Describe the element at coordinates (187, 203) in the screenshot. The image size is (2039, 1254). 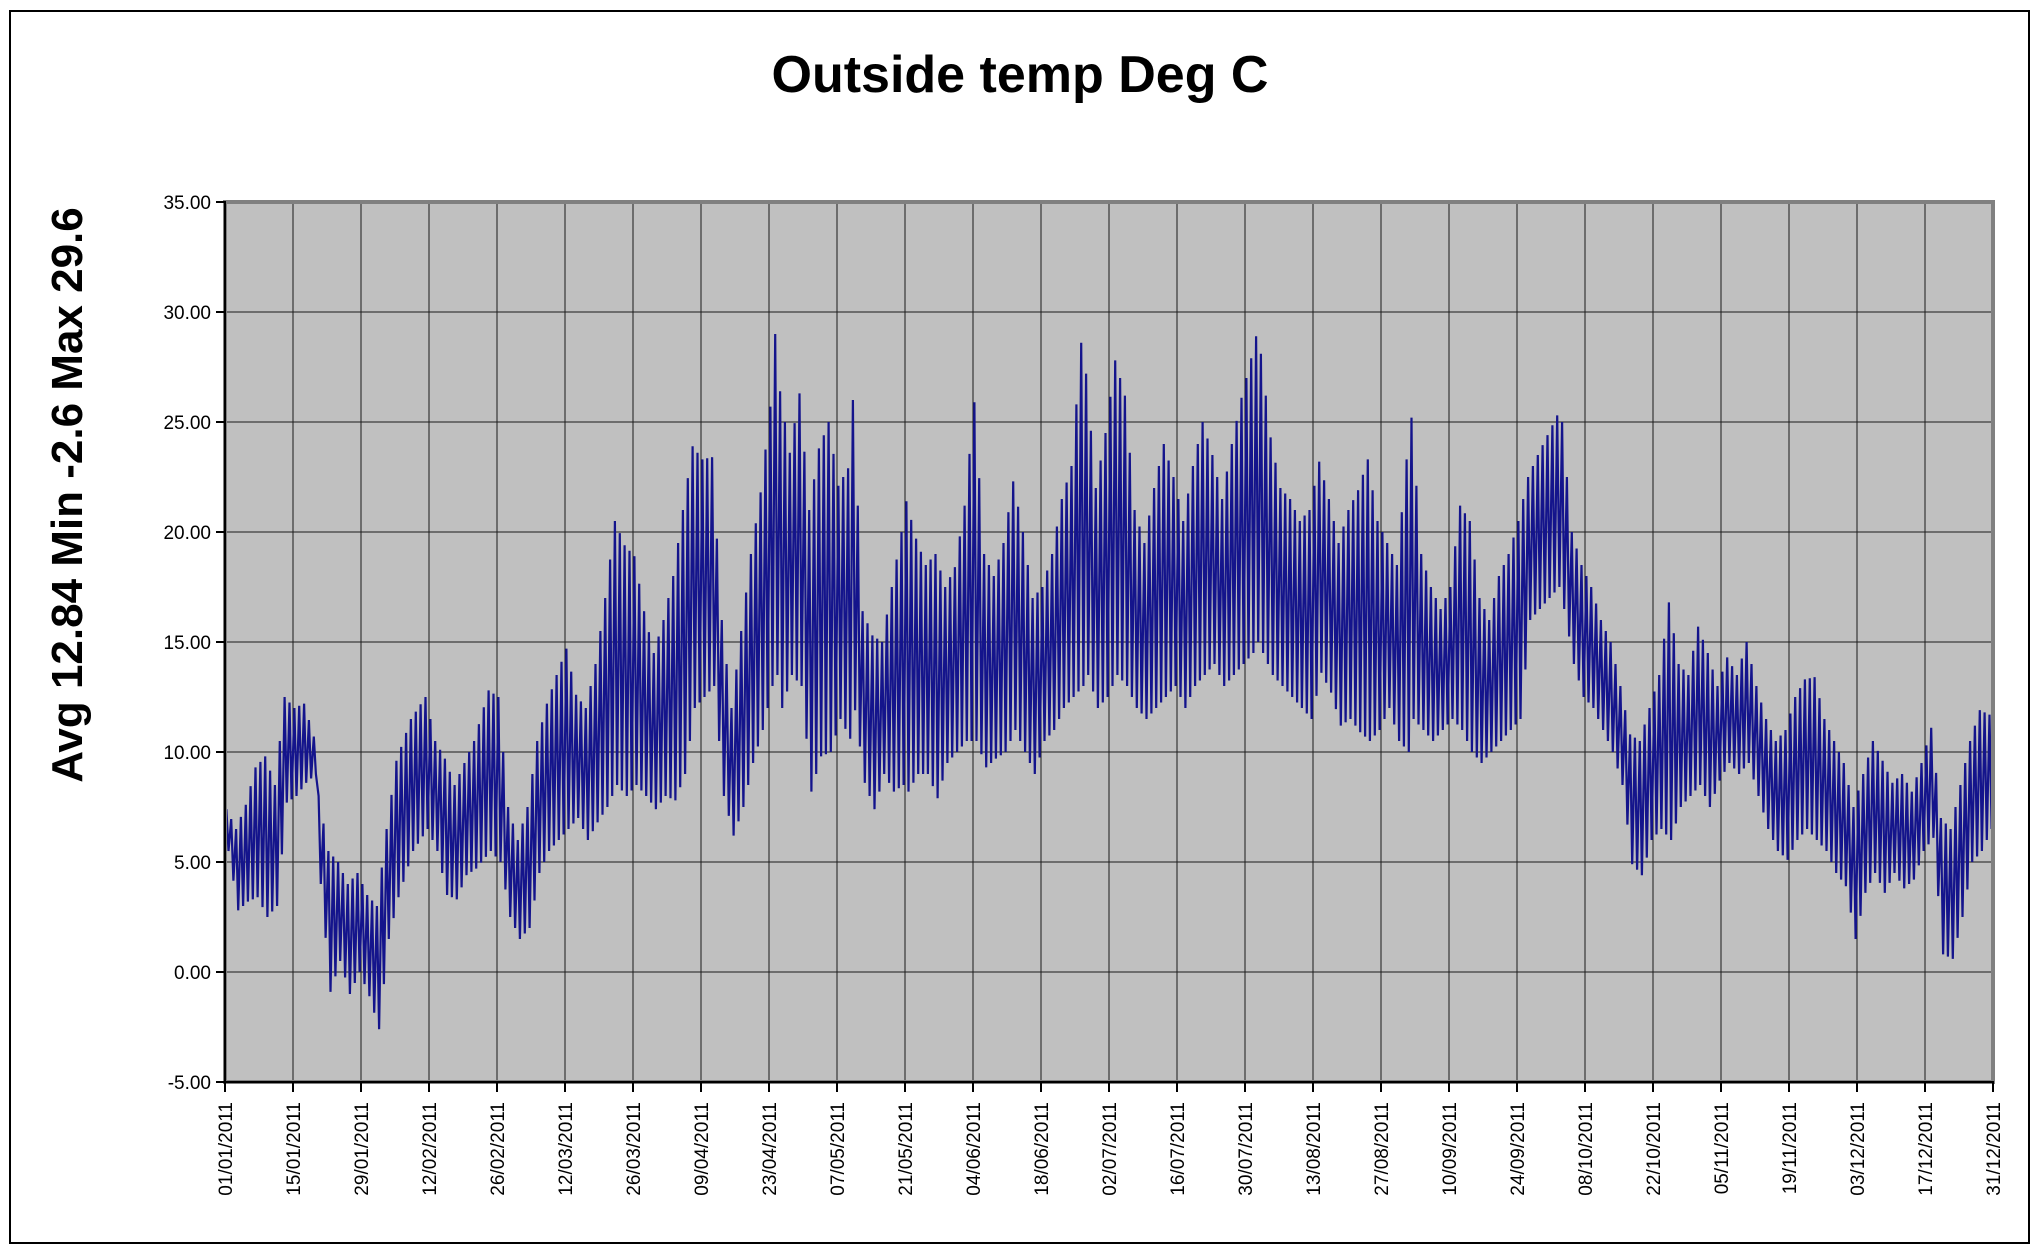
I see `y-tick-label: 35.00` at that location.